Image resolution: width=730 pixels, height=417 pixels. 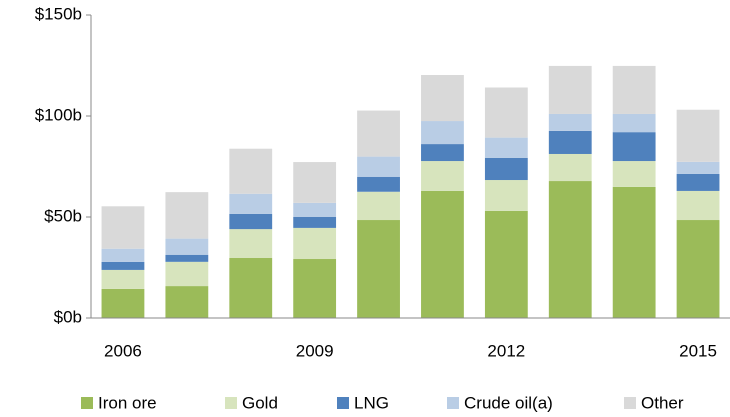 What do you see at coordinates (662, 402) in the screenshot?
I see `legend-label: Other` at bounding box center [662, 402].